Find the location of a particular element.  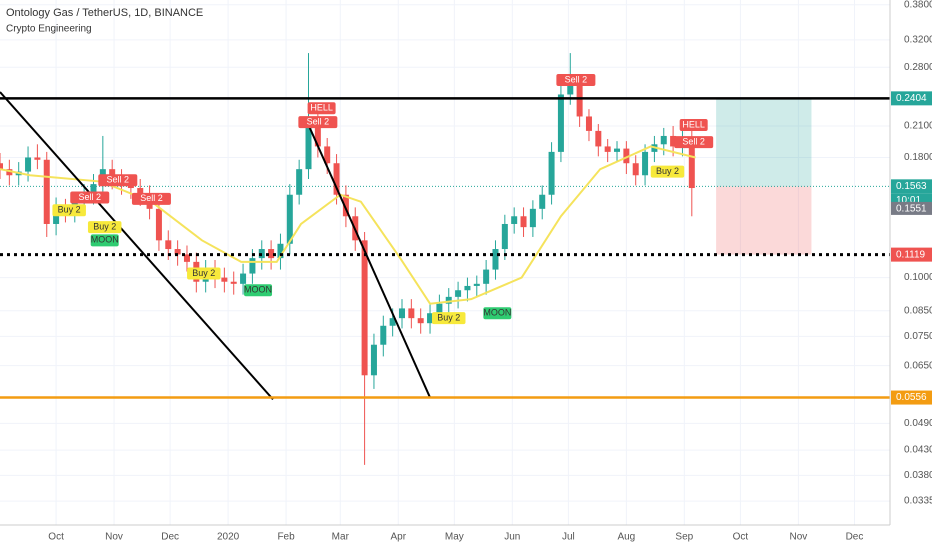

x-tick-label: Aug is located at coordinates (626, 537).